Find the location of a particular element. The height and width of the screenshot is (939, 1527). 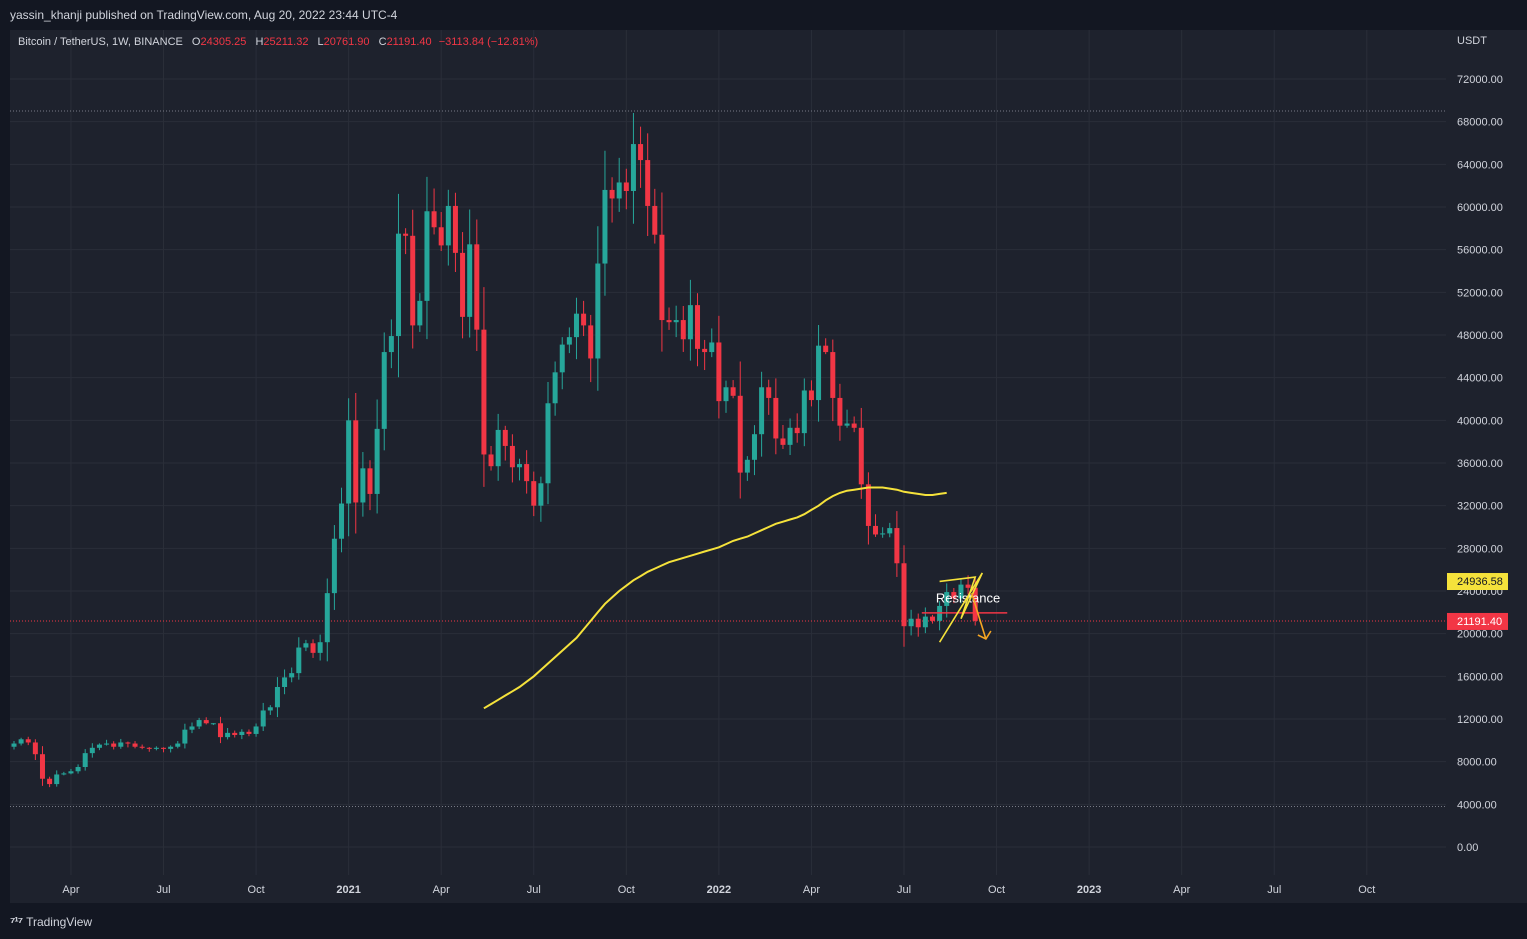

arrow-head-icon is located at coordinates (984, 635).